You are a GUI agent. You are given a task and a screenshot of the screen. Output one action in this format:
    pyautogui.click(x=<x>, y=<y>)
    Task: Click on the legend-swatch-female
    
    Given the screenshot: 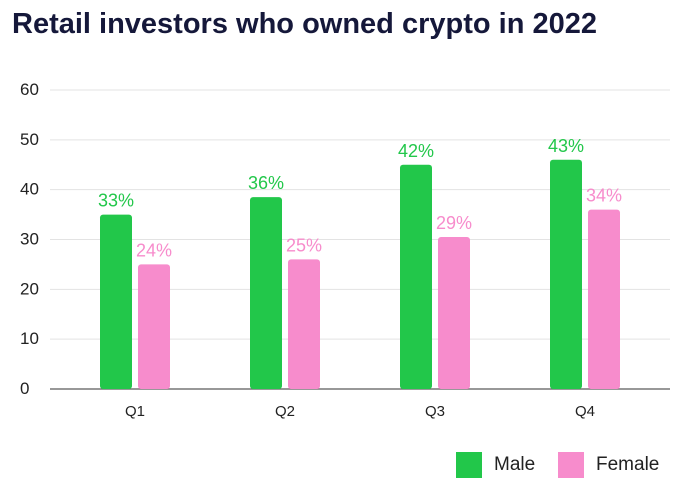 What is the action you would take?
    pyautogui.click(x=571, y=465)
    